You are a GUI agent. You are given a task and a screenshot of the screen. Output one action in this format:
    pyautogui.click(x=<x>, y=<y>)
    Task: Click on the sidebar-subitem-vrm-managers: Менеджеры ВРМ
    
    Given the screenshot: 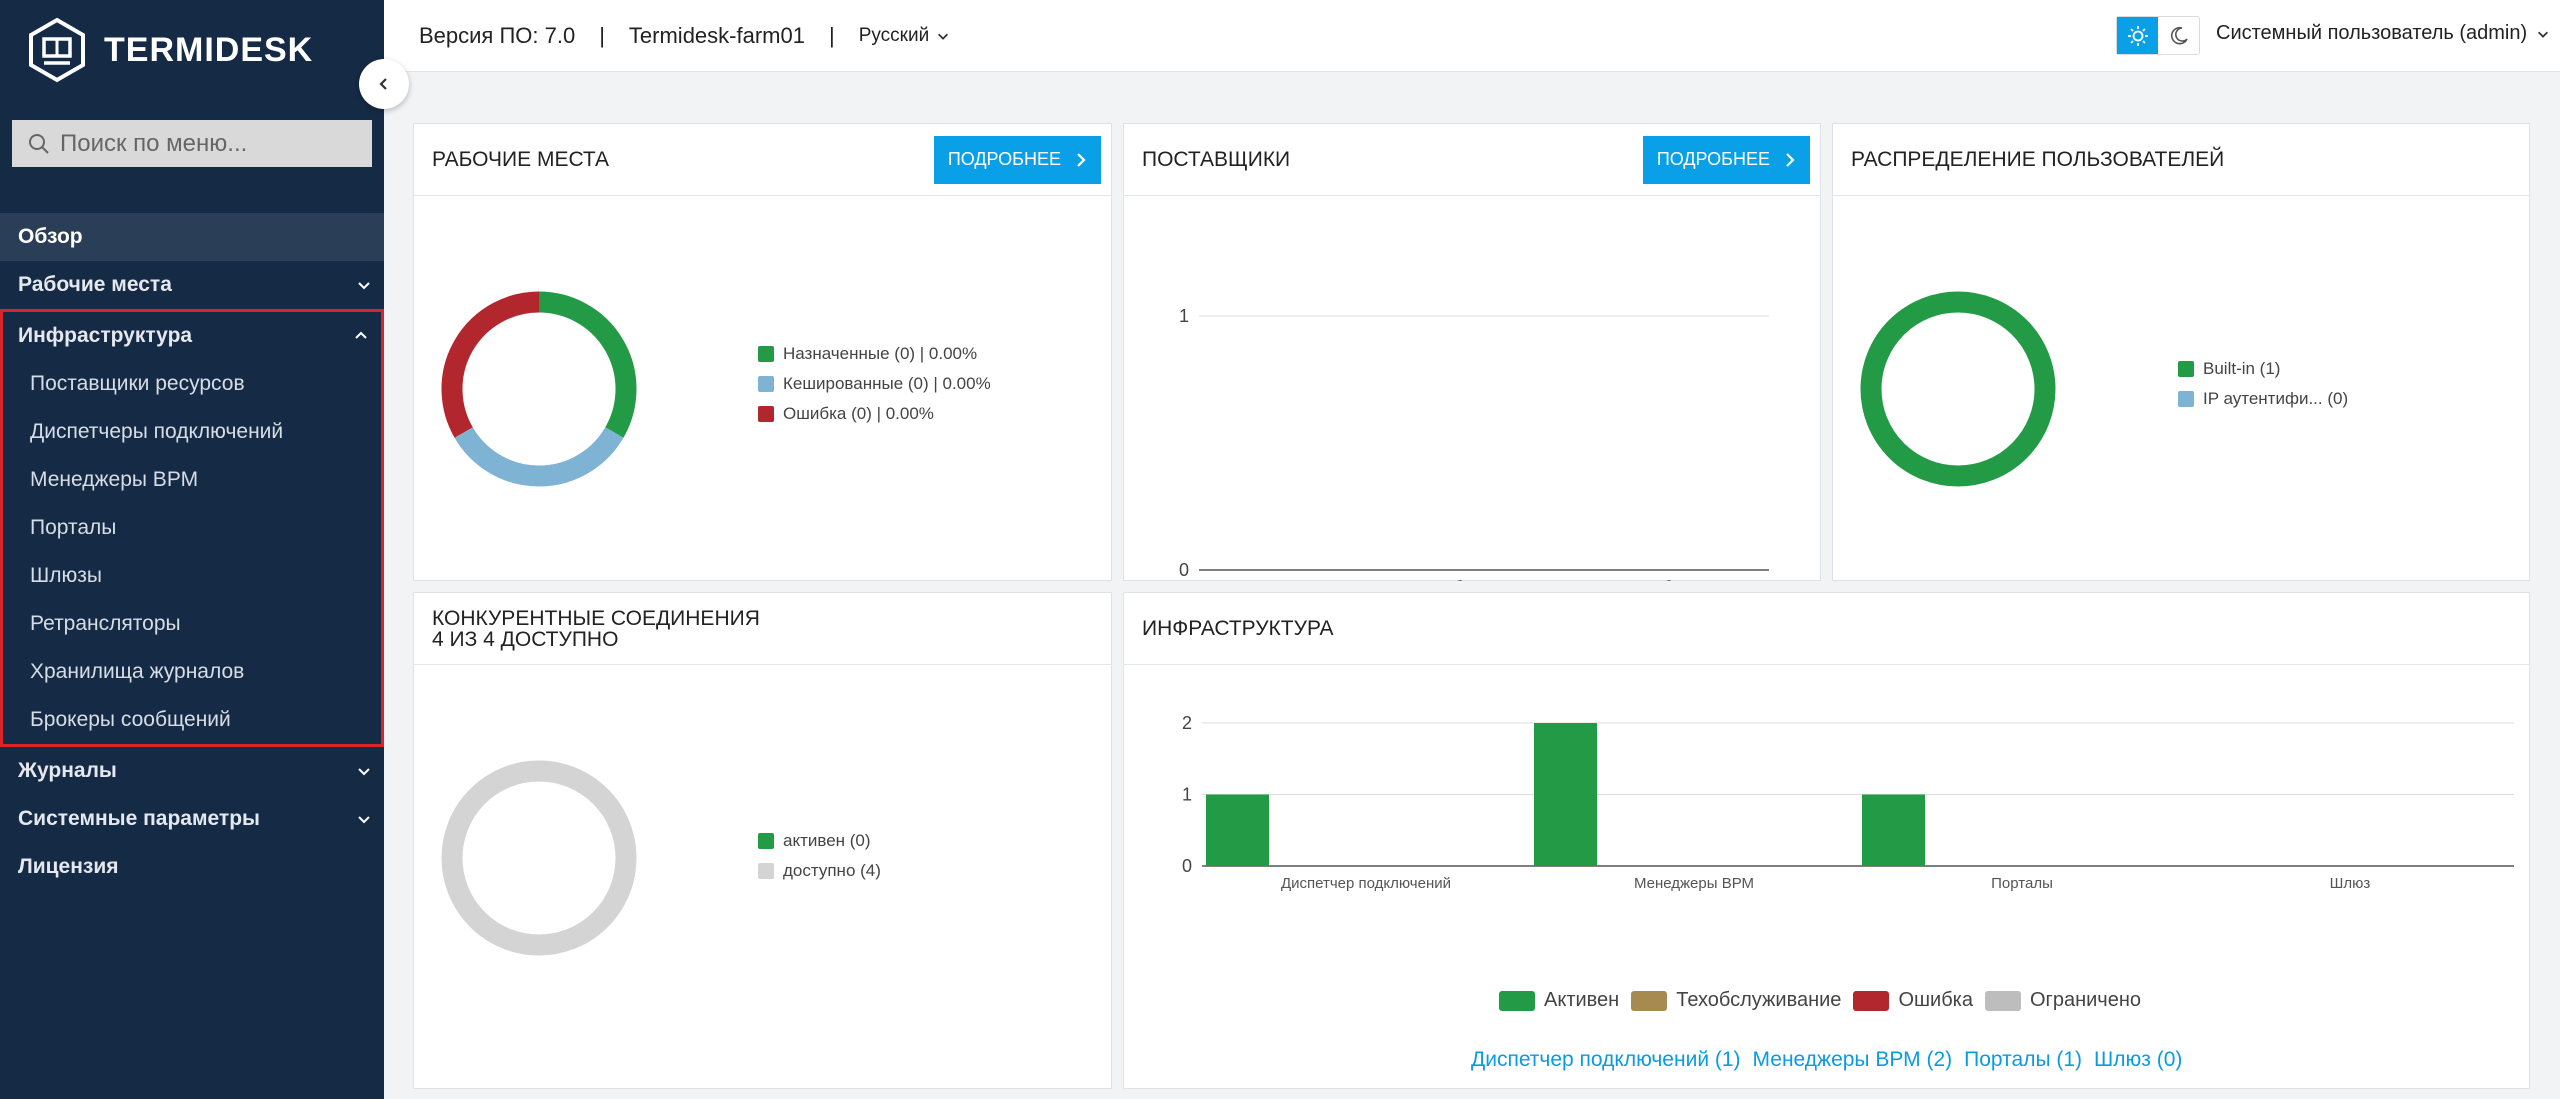 What is the action you would take?
    pyautogui.click(x=114, y=479)
    